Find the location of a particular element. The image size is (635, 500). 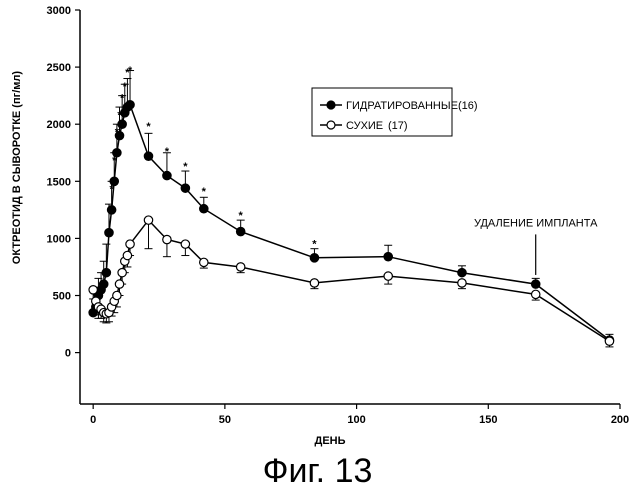

y-tick-label: 2500 is located at coordinates (59, 68).